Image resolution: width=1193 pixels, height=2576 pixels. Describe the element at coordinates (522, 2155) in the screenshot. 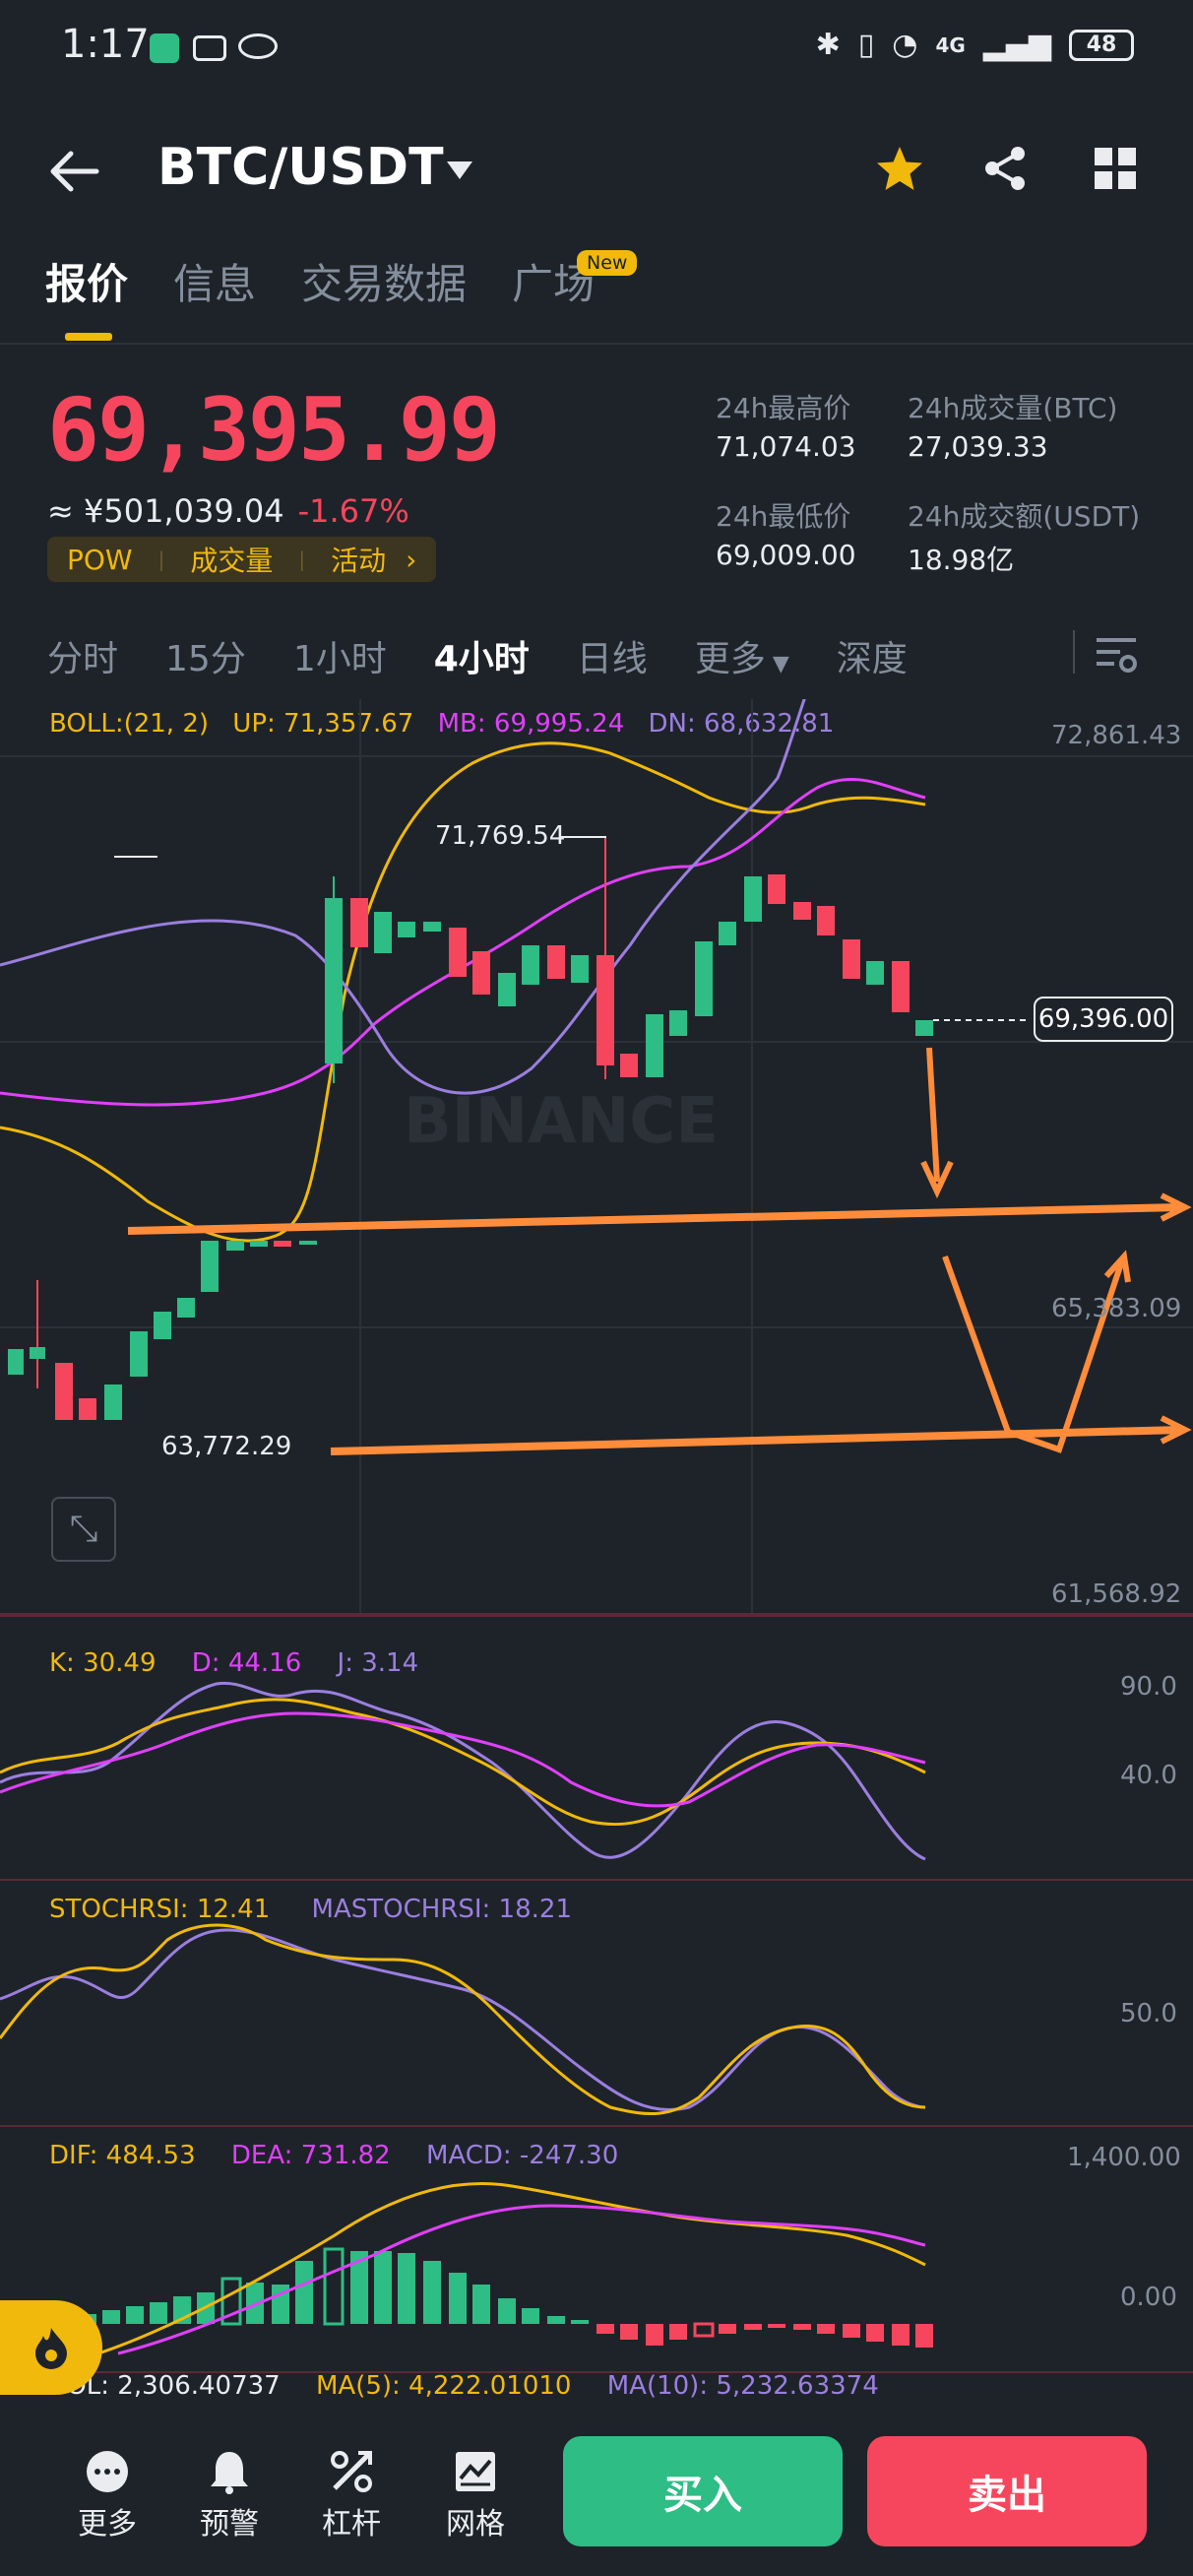

I see `macd-value: MACD: -247.30` at that location.